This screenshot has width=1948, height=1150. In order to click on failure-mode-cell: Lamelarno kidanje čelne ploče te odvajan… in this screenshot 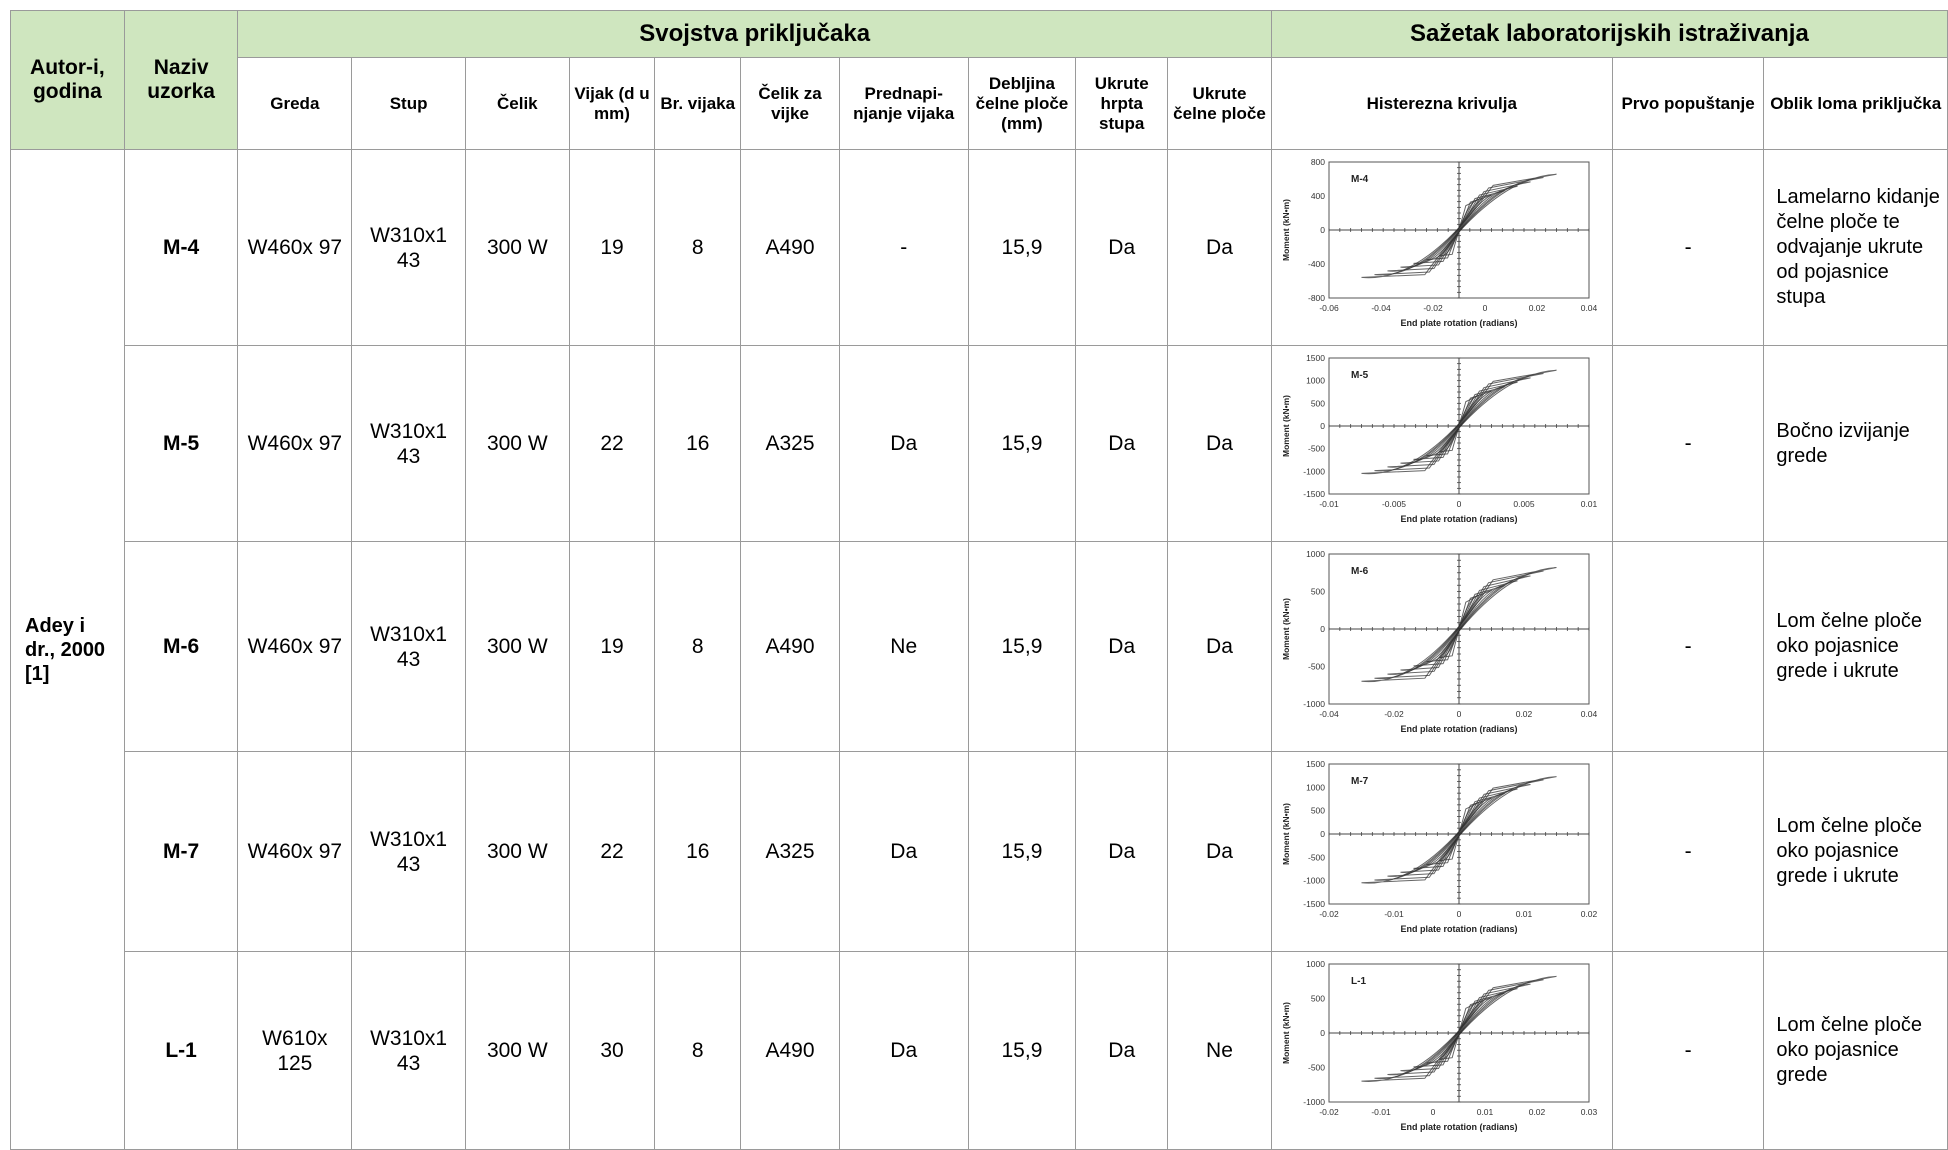, I will do `click(1855, 247)`.